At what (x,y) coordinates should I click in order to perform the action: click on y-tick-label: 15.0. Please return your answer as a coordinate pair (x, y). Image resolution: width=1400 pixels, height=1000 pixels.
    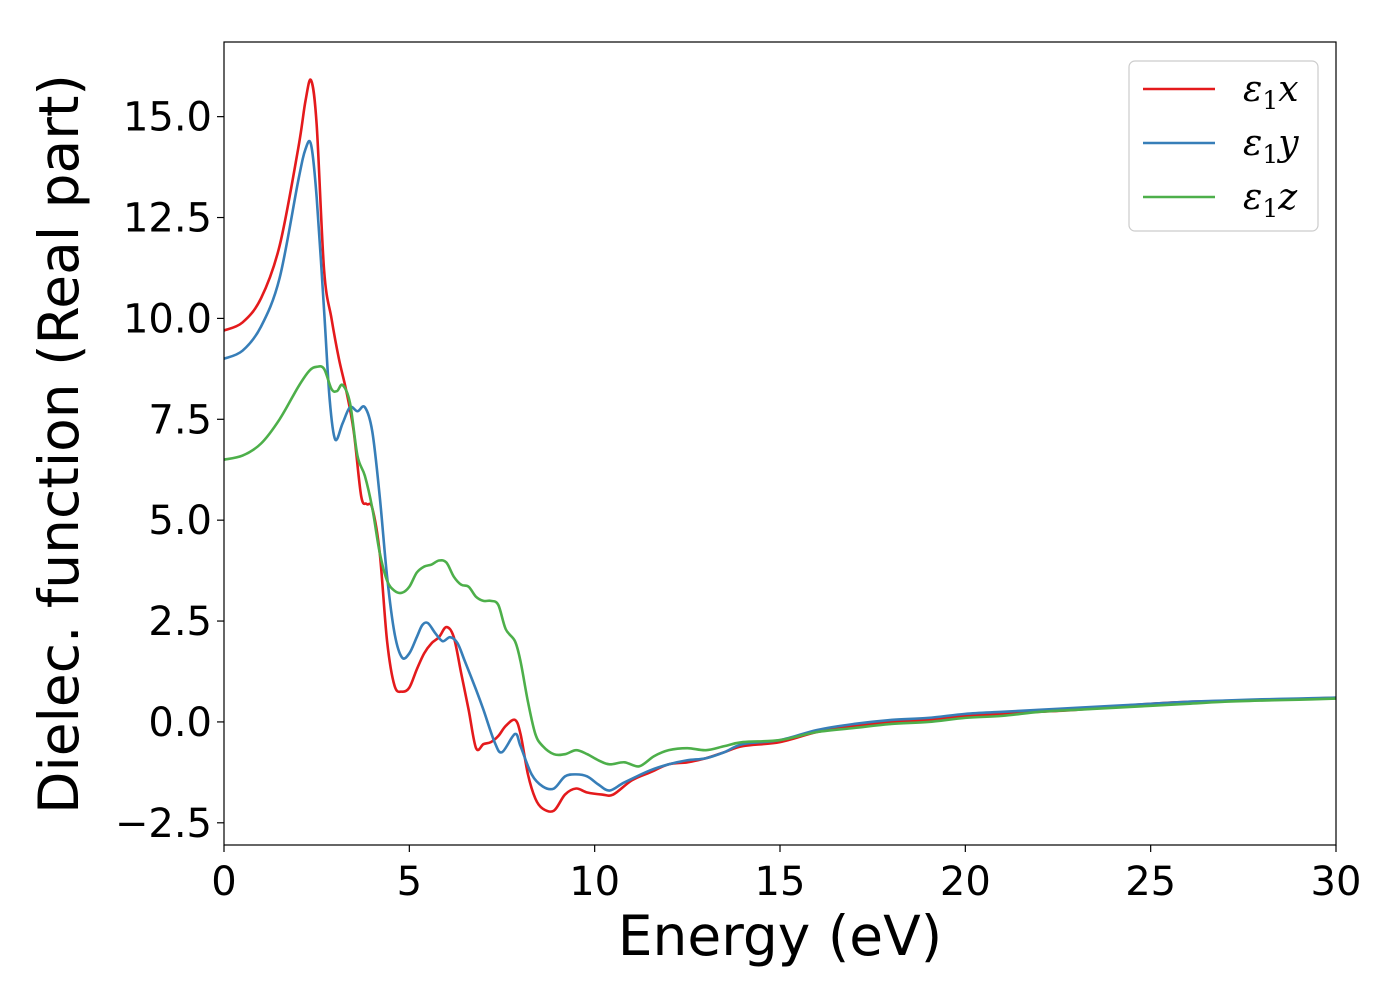
    Looking at the image, I should click on (167, 118).